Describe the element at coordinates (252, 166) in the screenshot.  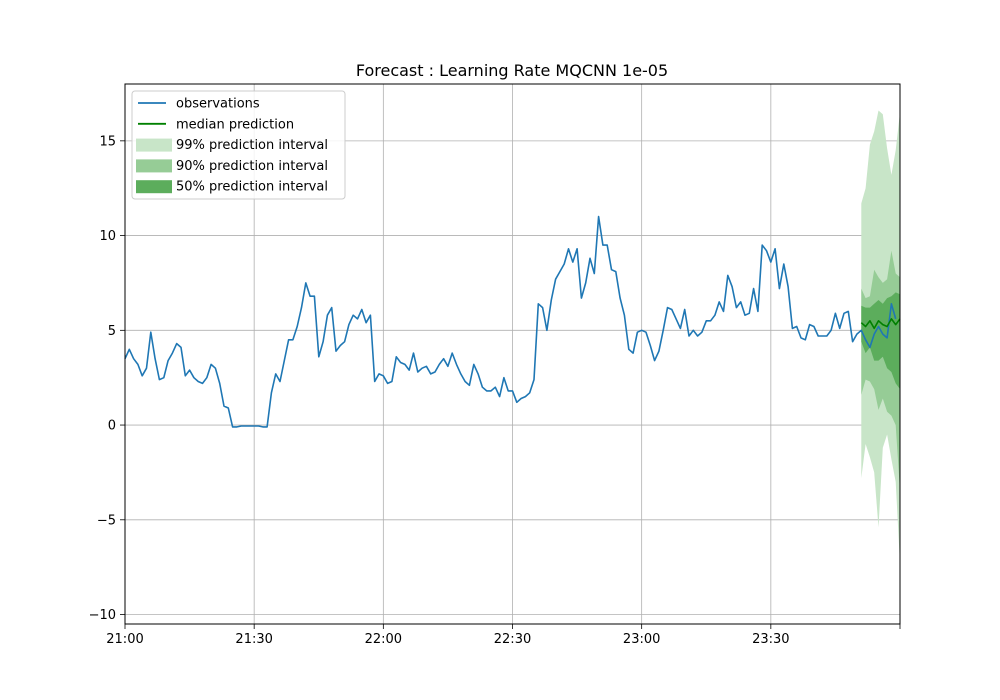
I see `legend-label: 90% prediction interval` at that location.